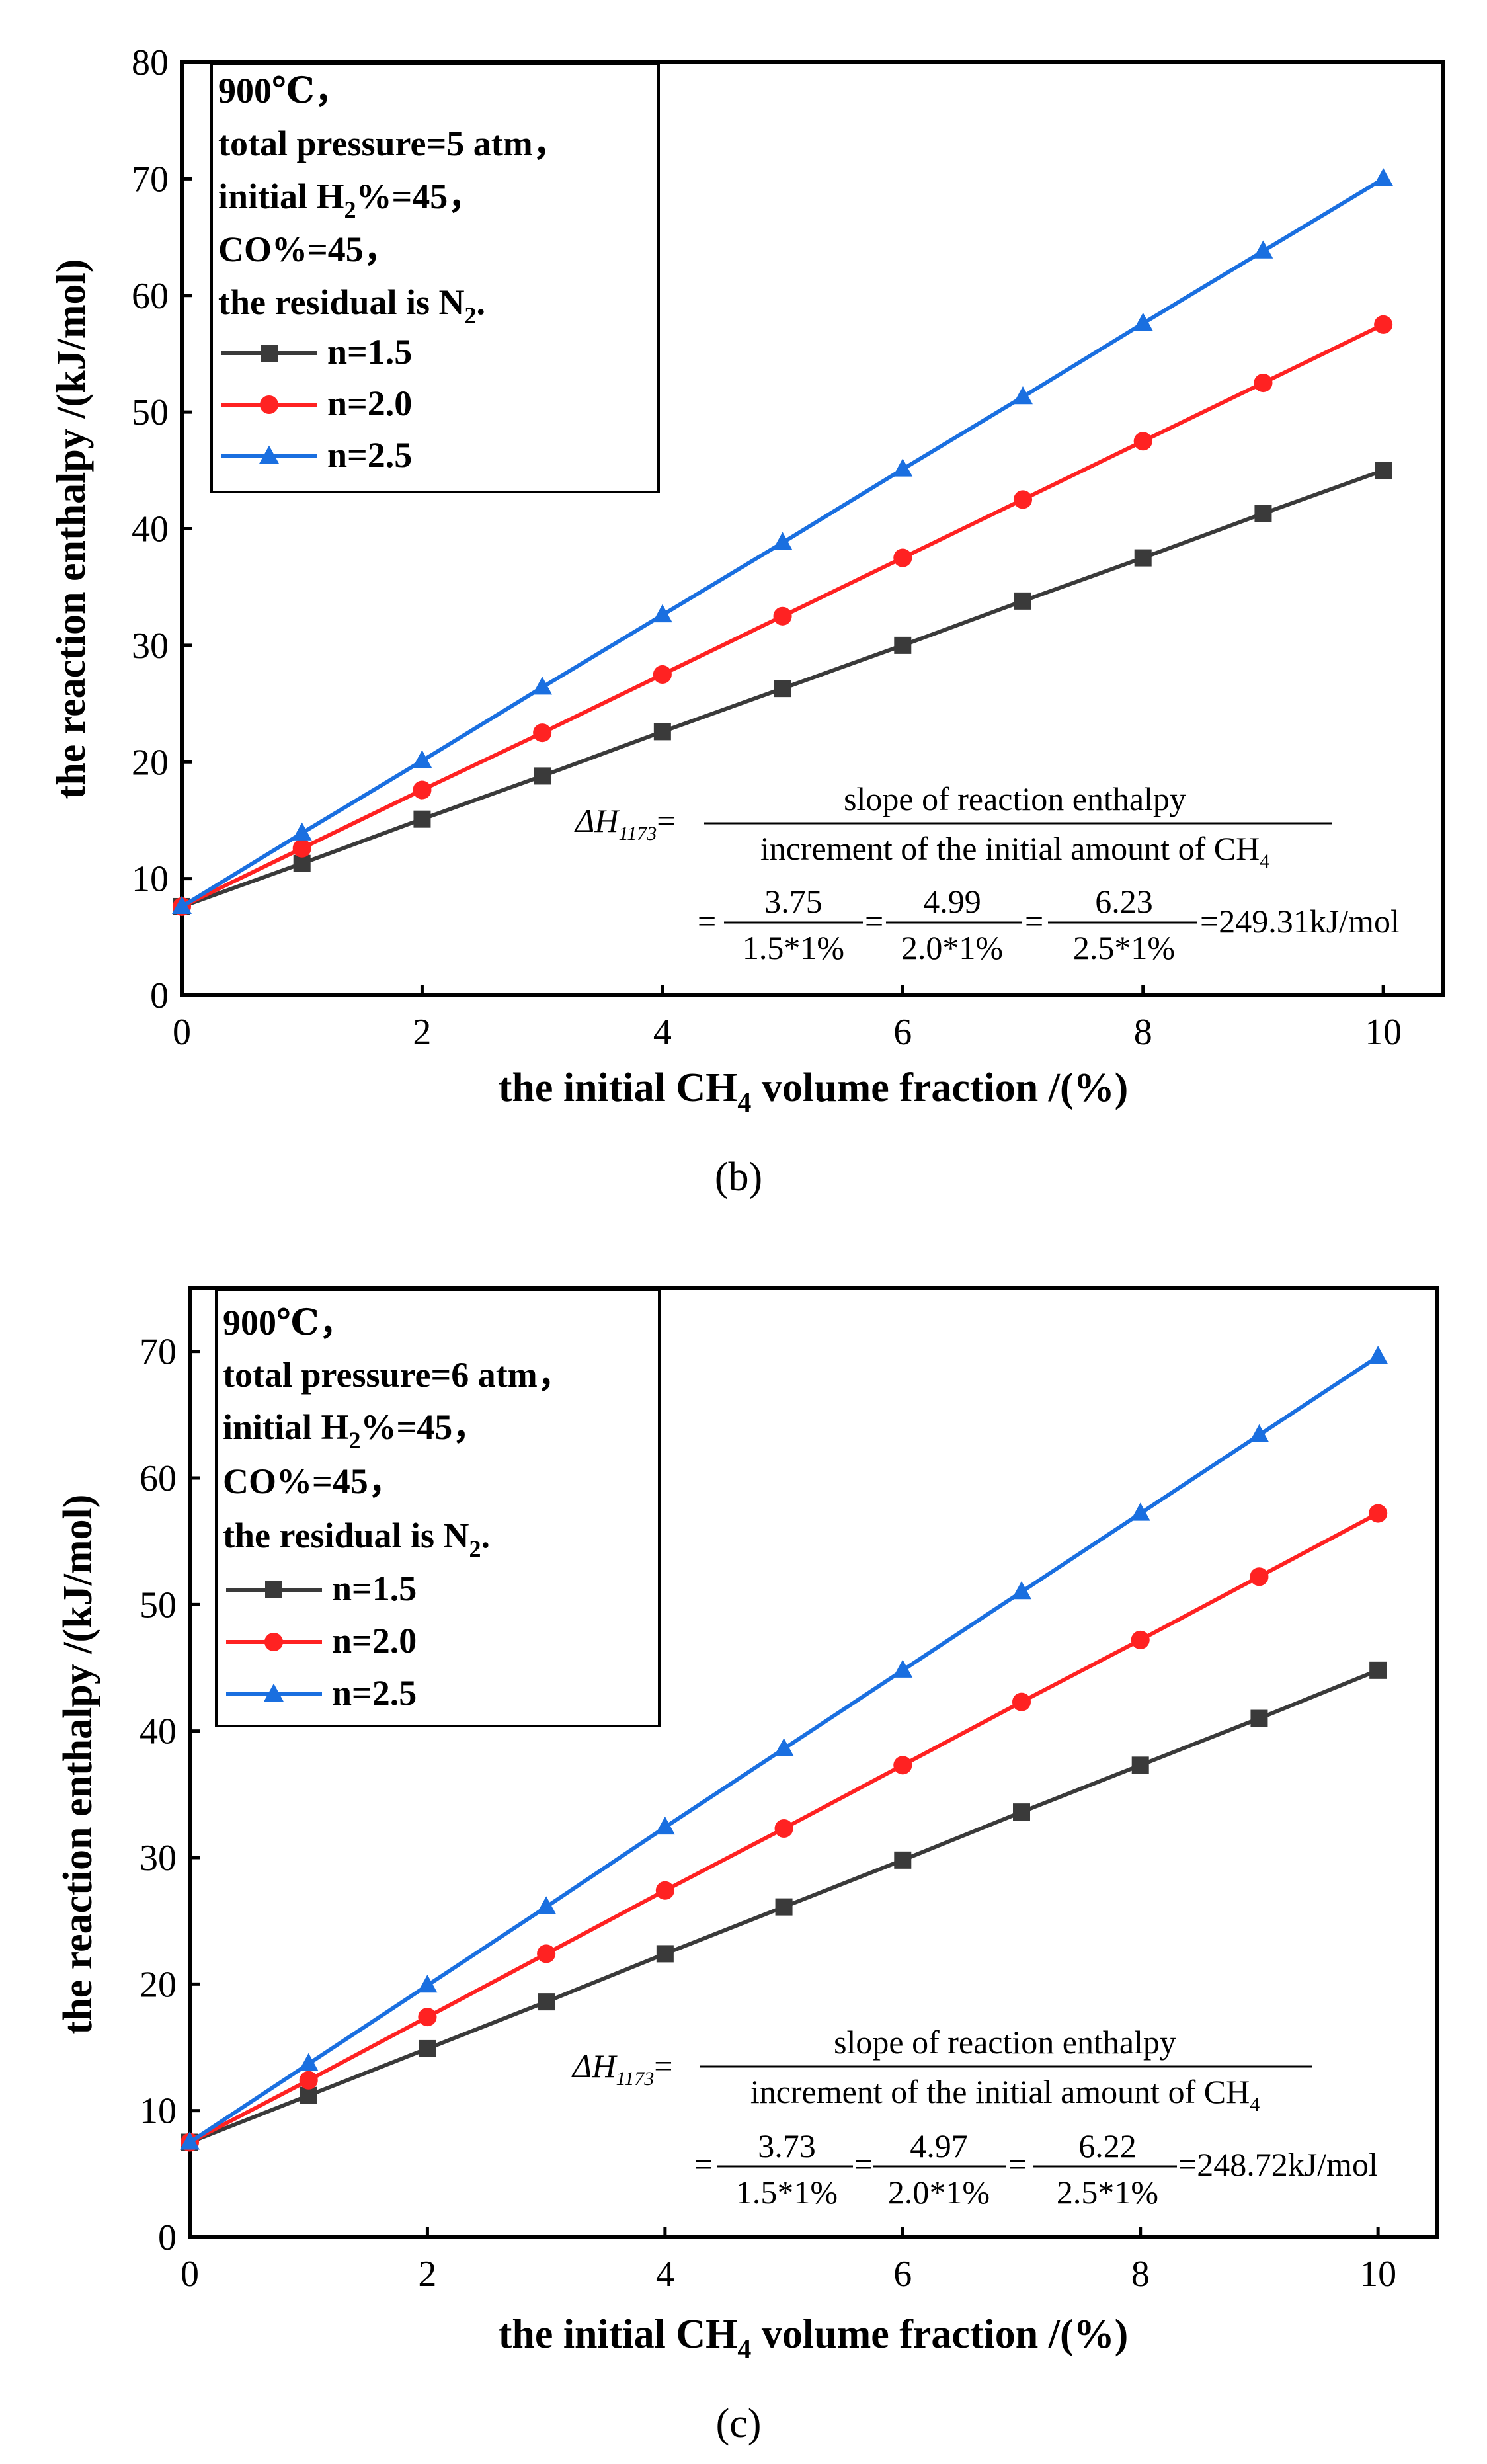 The image size is (1487, 2464). What do you see at coordinates (739, 2423) in the screenshot?
I see `panel-label: (c)` at bounding box center [739, 2423].